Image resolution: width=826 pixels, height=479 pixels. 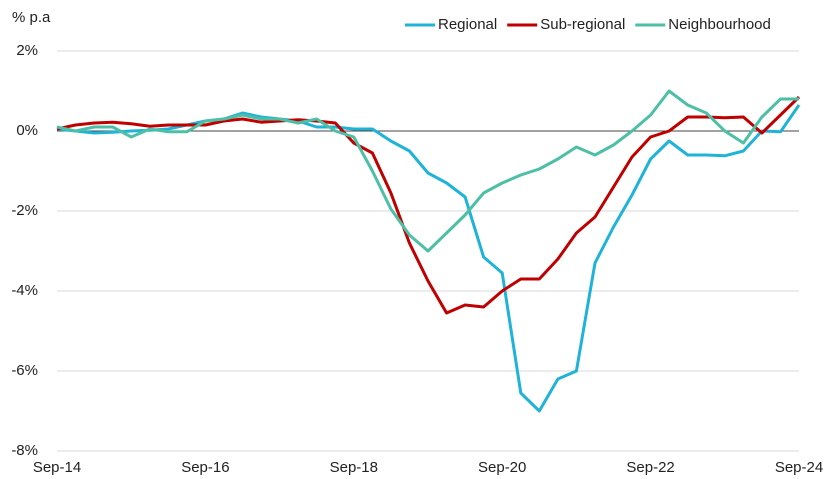 What do you see at coordinates (650, 467) in the screenshot?
I see `x-tick-label: Sep-22` at bounding box center [650, 467].